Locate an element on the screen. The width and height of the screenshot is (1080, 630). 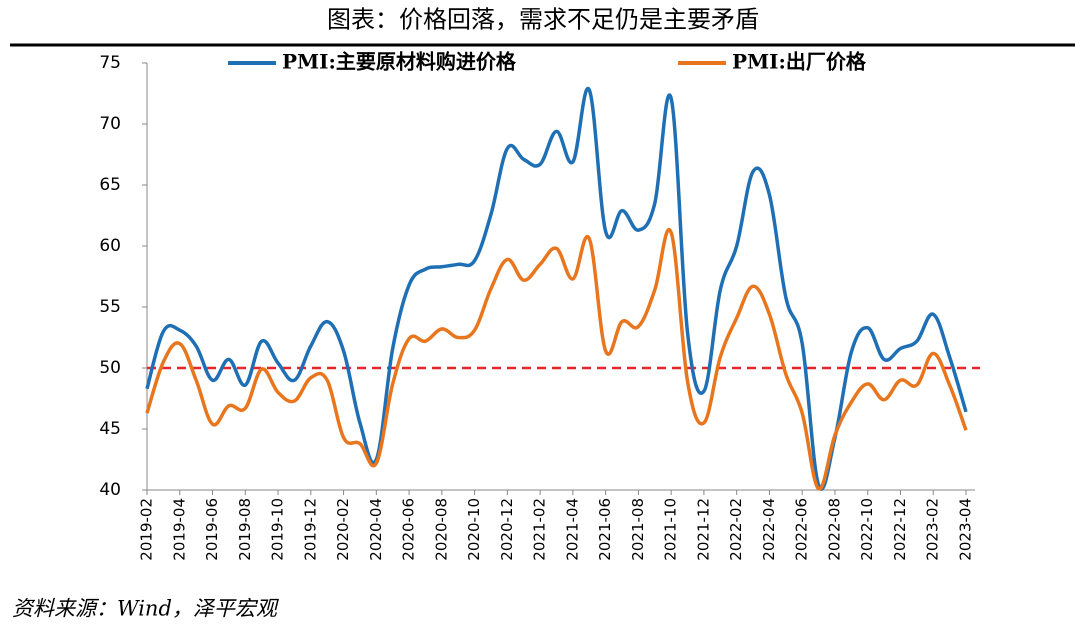
chart-title: 图表：价格回落，需求不足仍是主要矛盾 is located at coordinates (543, 20).